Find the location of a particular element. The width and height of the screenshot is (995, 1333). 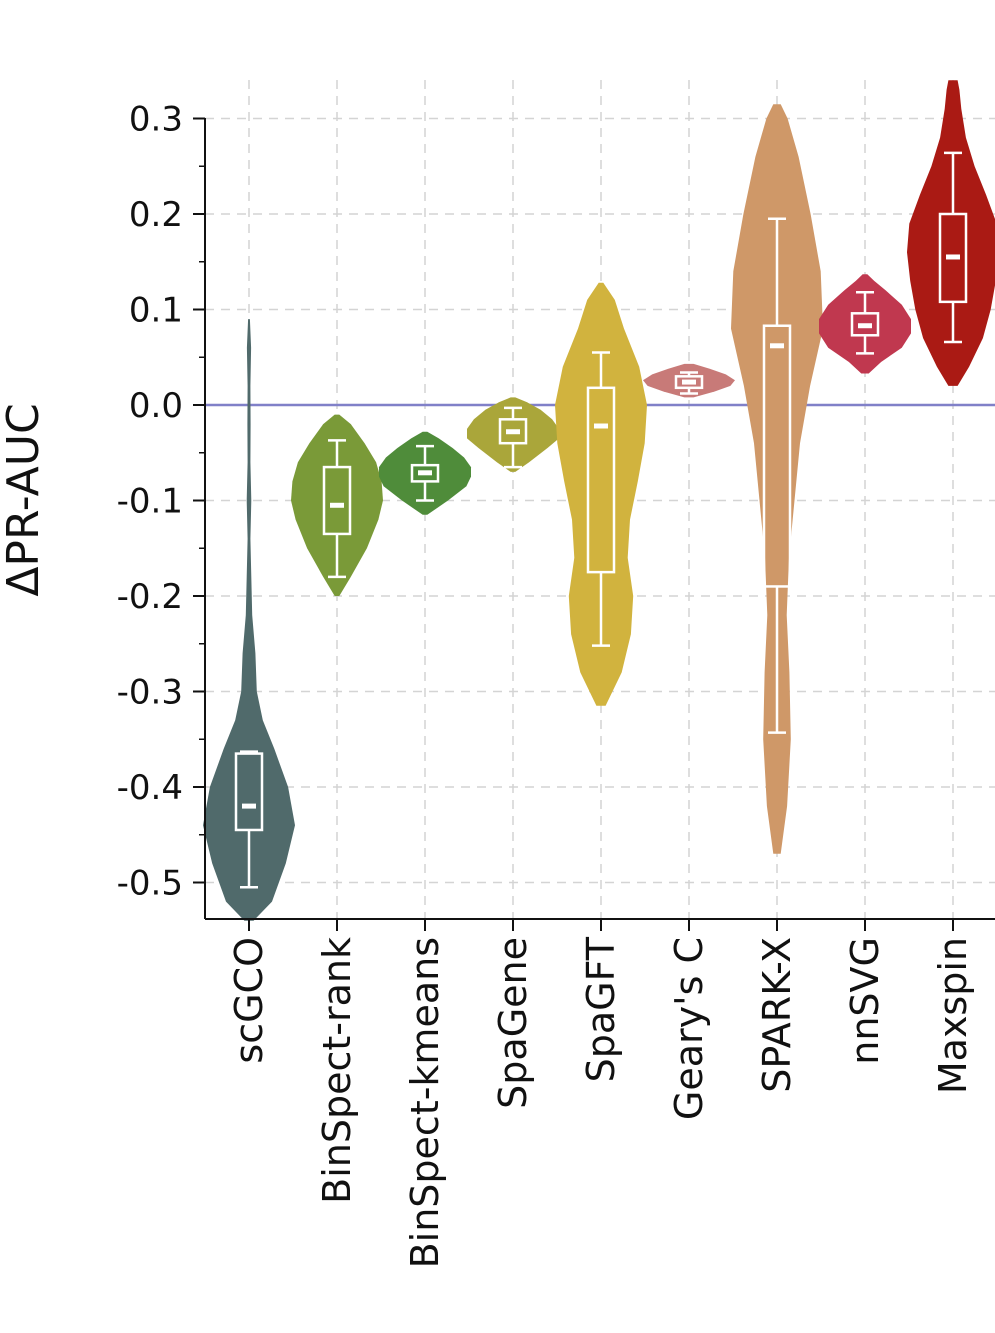

y-tick-label: -0.5 is located at coordinates (150, 884).